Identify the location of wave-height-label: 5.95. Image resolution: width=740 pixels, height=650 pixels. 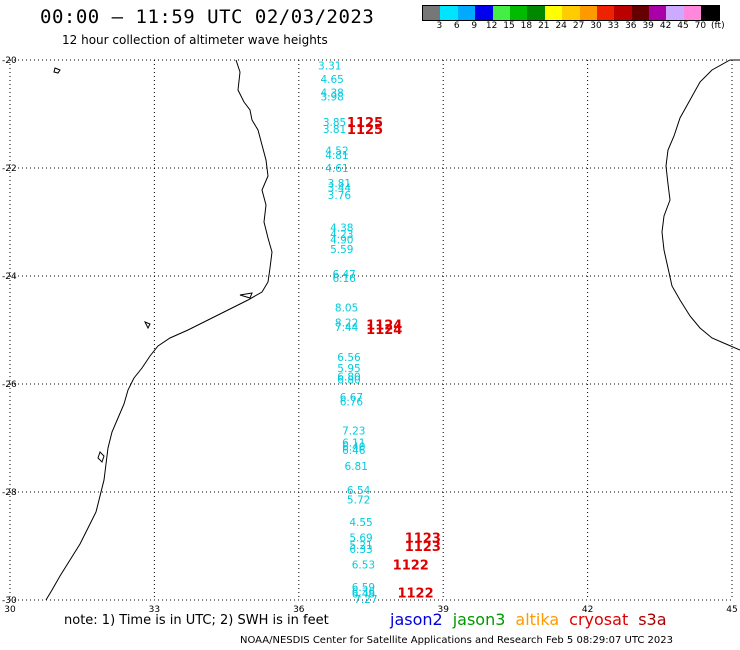
(348, 369).